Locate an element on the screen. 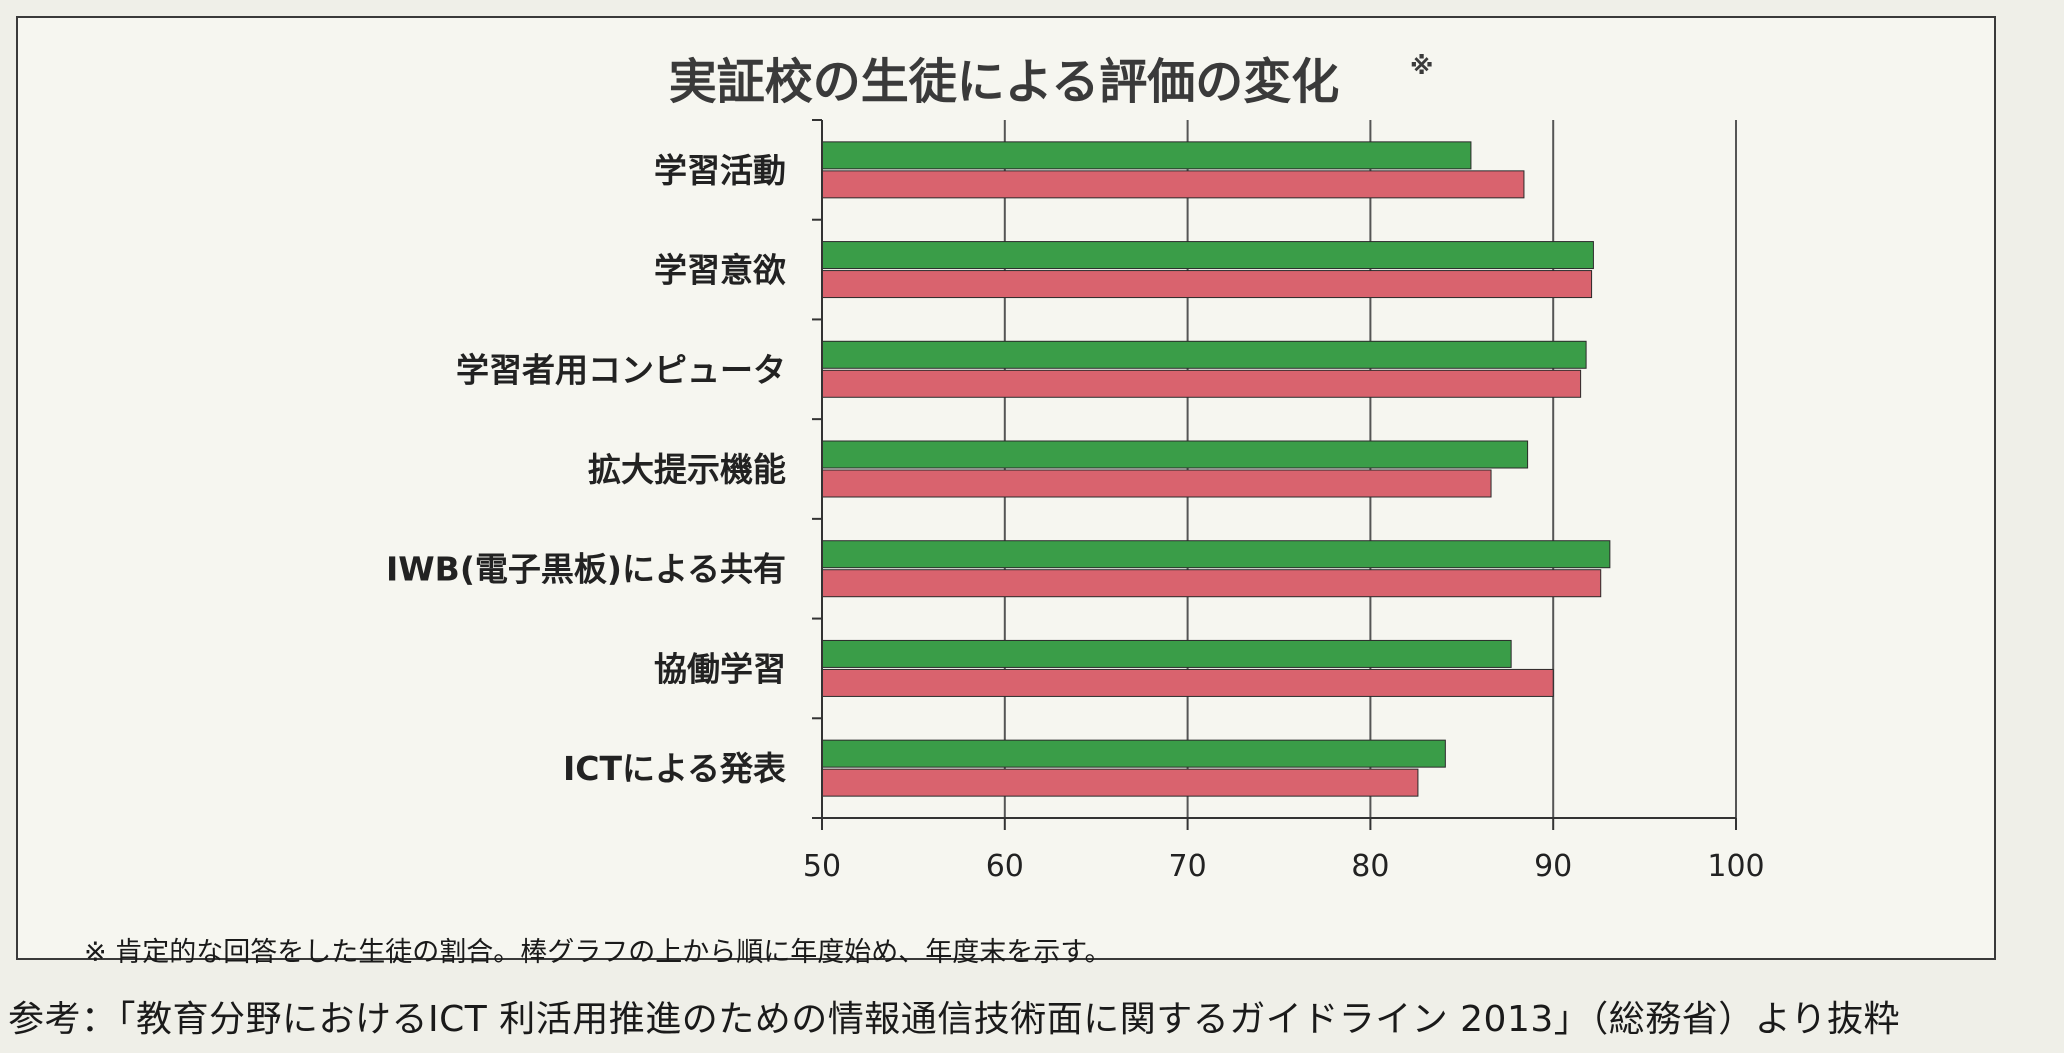 The width and height of the screenshot is (2064, 1053). x-tick-label: 100 is located at coordinates (1735, 866).